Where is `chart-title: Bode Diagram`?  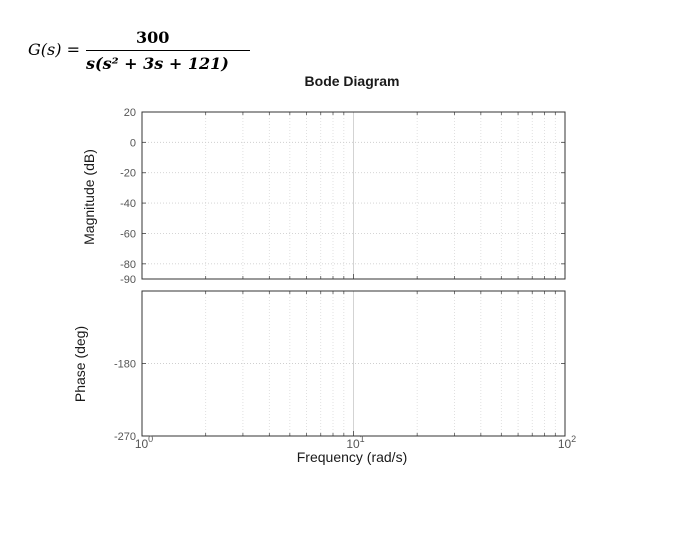
chart-title: Bode Diagram is located at coordinates (352, 81).